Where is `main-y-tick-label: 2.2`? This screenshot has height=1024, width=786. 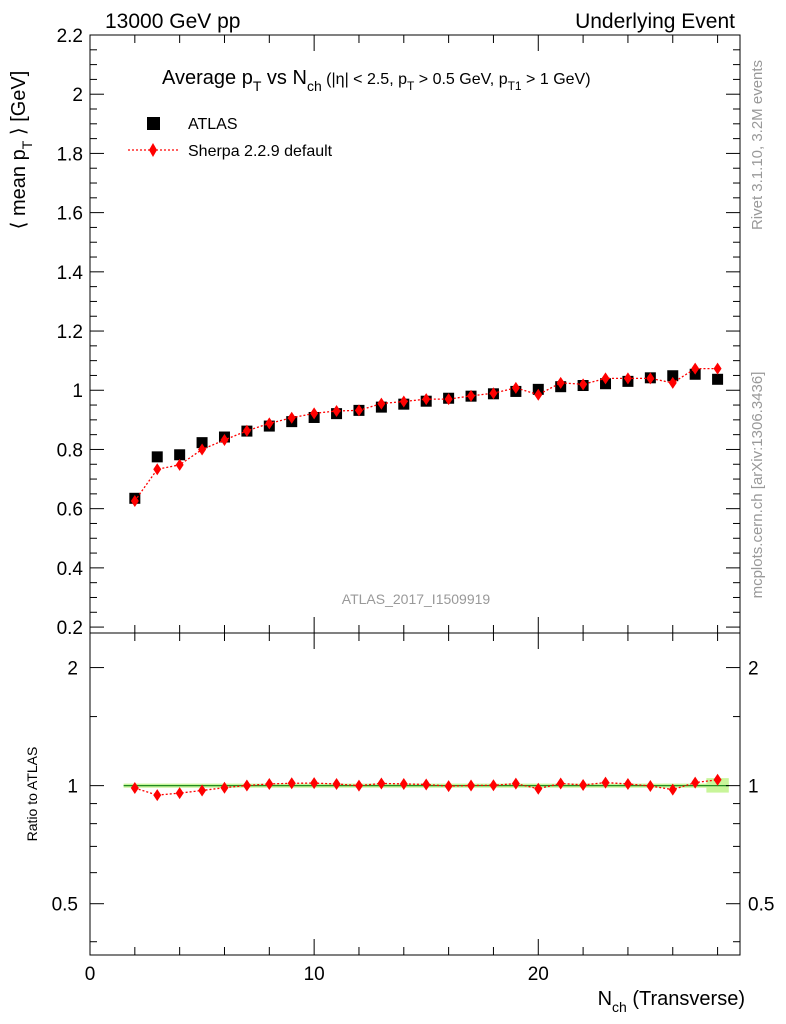 main-y-tick-label: 2.2 is located at coordinates (70, 36).